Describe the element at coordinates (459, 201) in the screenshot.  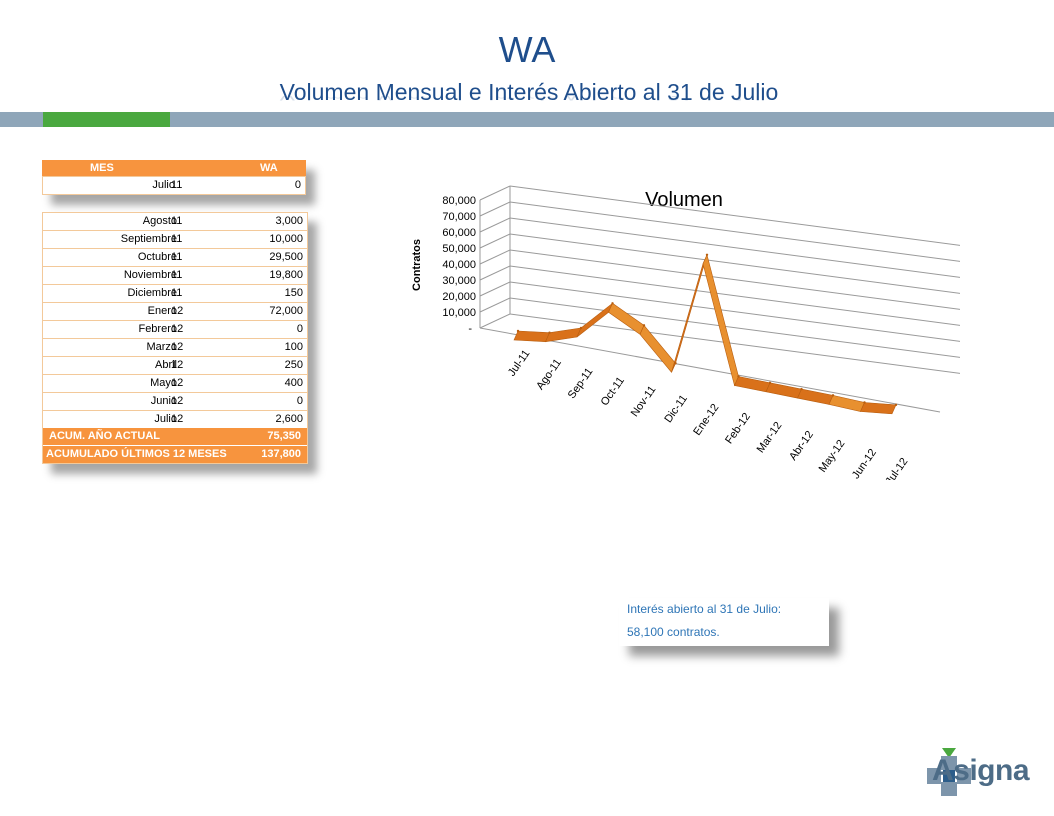
I see `y-tick-label: 80,000` at that location.